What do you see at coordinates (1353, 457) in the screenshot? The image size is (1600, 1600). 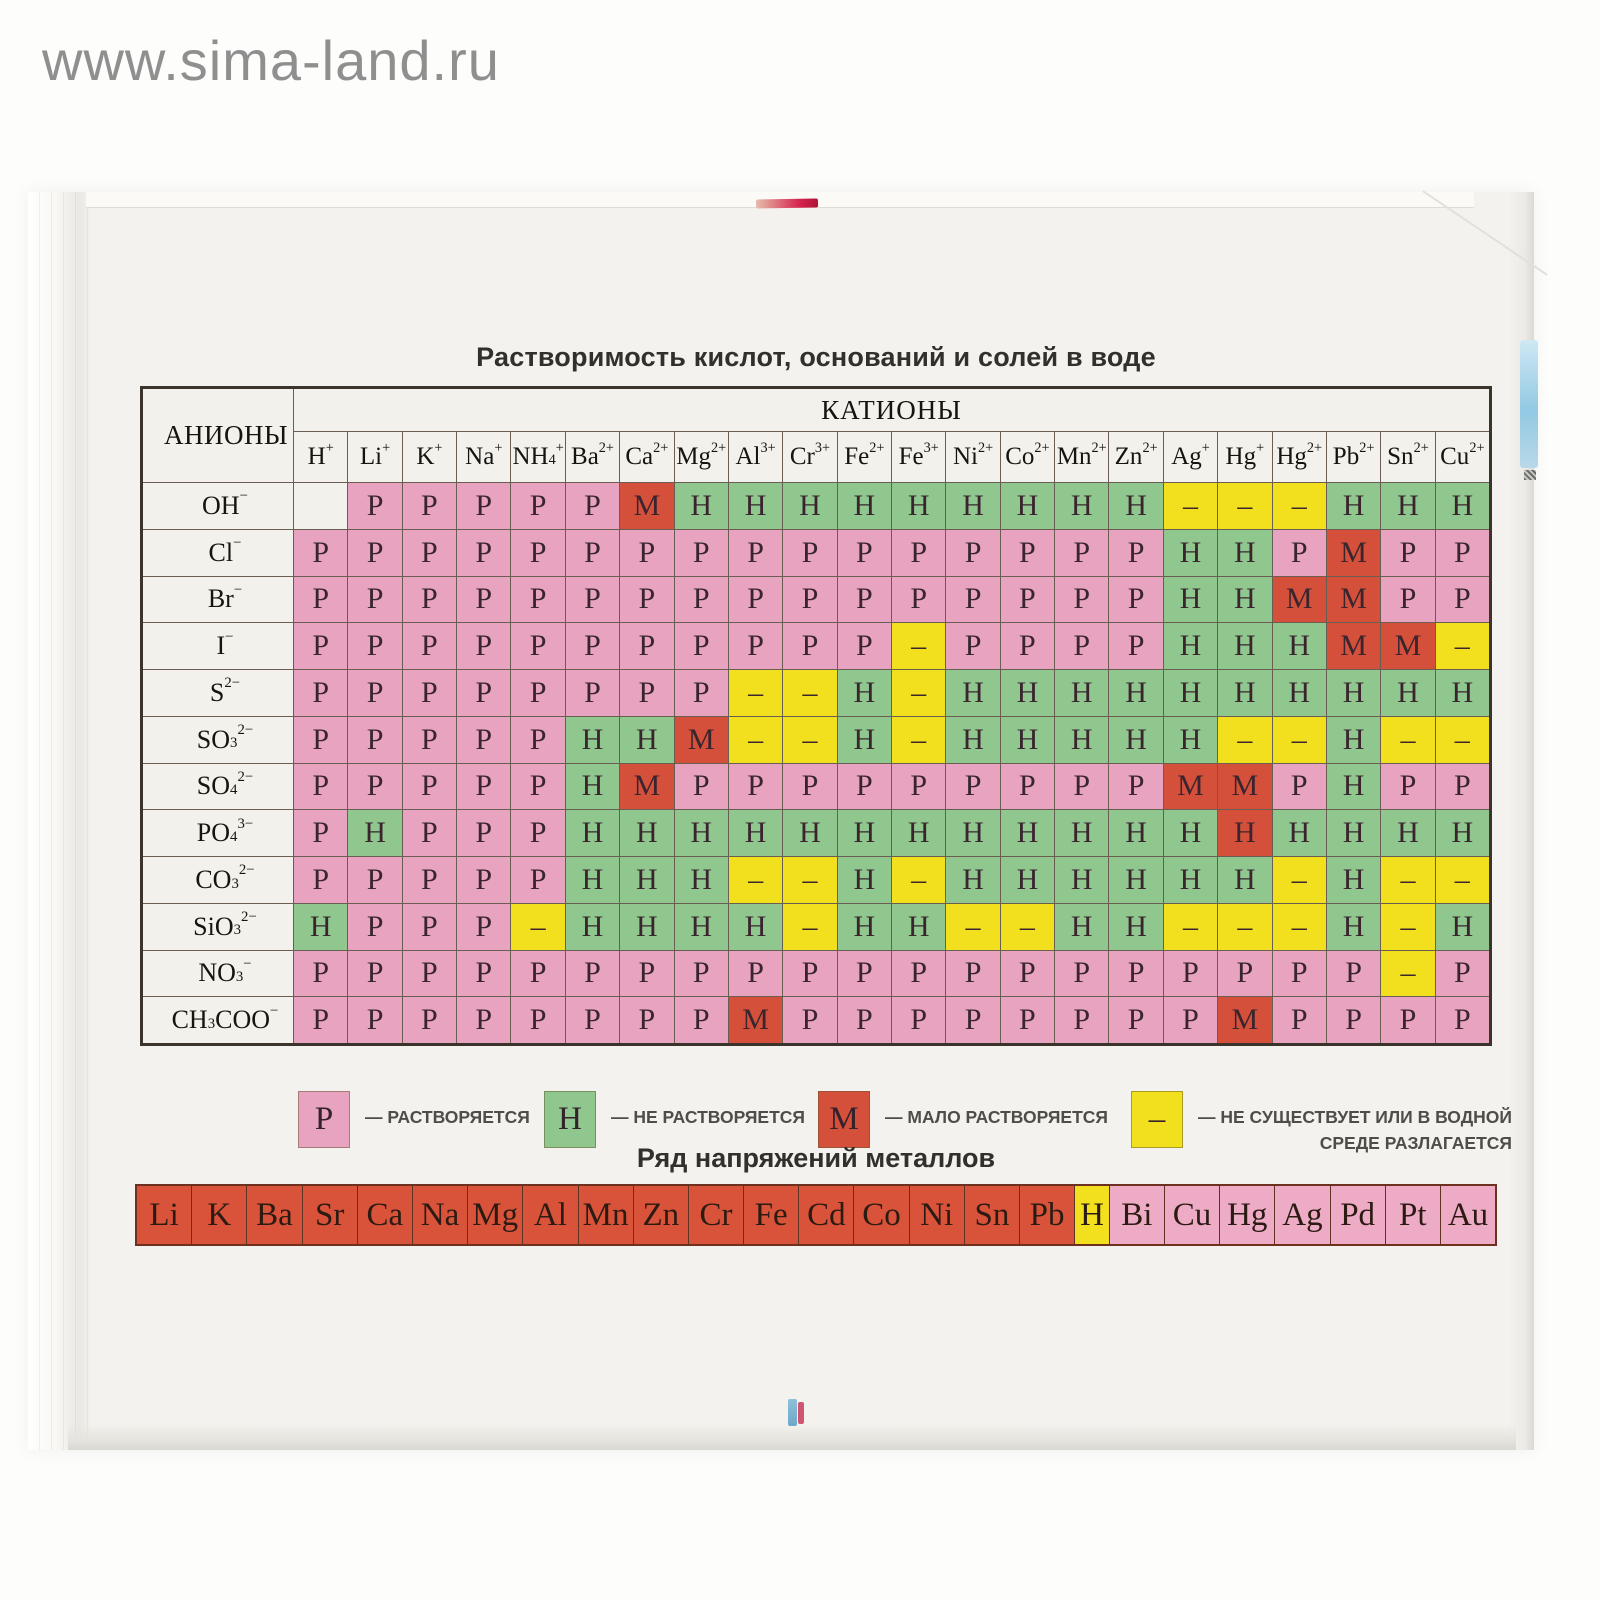 I see `cation-label: Pb 2+` at bounding box center [1353, 457].